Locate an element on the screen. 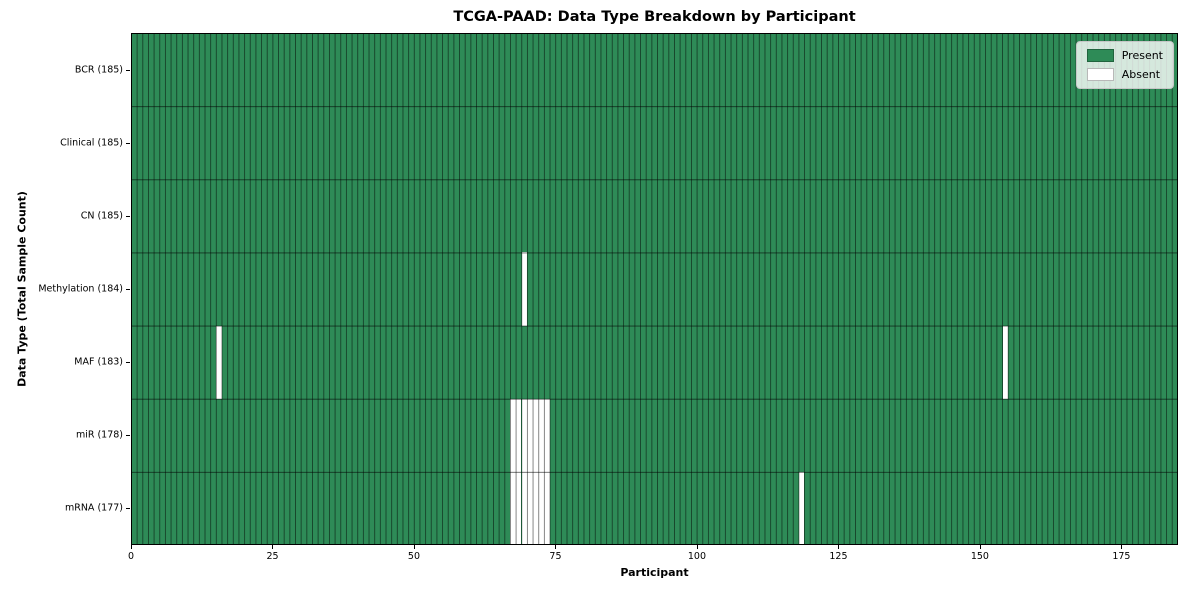  legend-label: Absent is located at coordinates (1141, 74).